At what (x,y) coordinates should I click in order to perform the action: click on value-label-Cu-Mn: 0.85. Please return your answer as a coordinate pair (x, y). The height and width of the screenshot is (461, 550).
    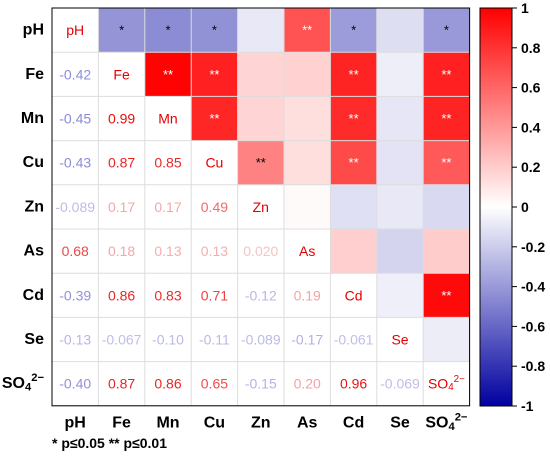
    Looking at the image, I should click on (167, 163).